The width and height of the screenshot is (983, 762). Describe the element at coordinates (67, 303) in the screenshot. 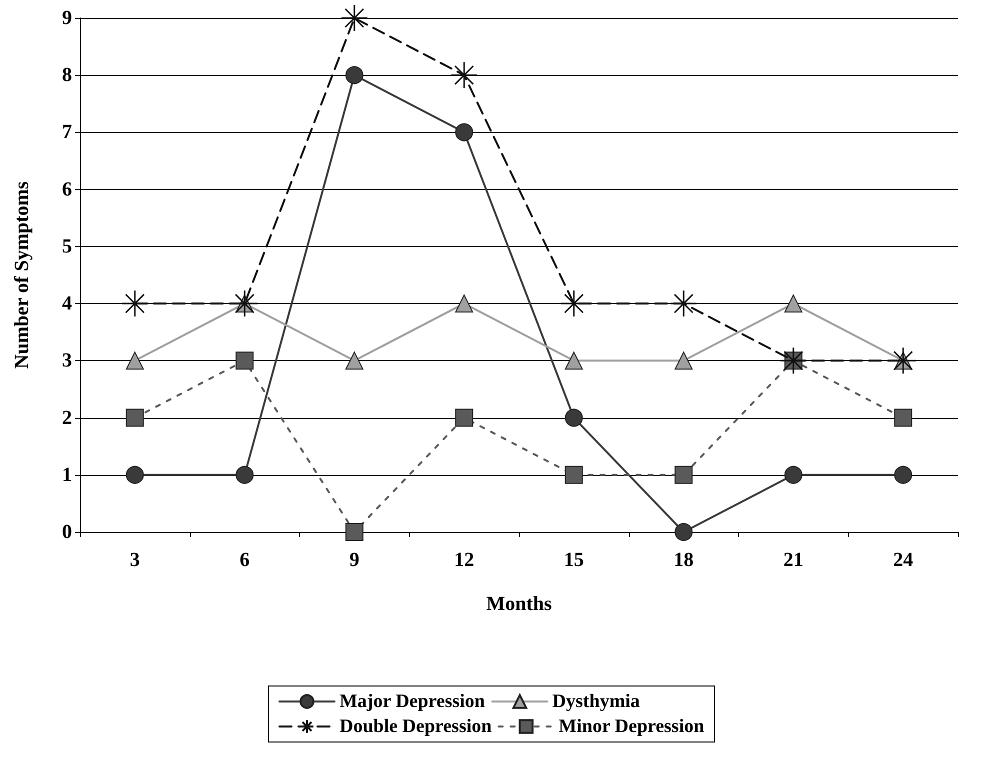

I see `y-tick-label: 4` at that location.